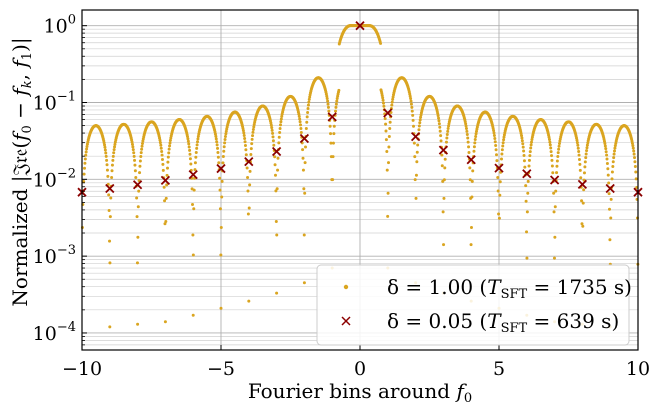  Describe the element at coordinates (473, 305) in the screenshot. I see `legend-box` at that location.